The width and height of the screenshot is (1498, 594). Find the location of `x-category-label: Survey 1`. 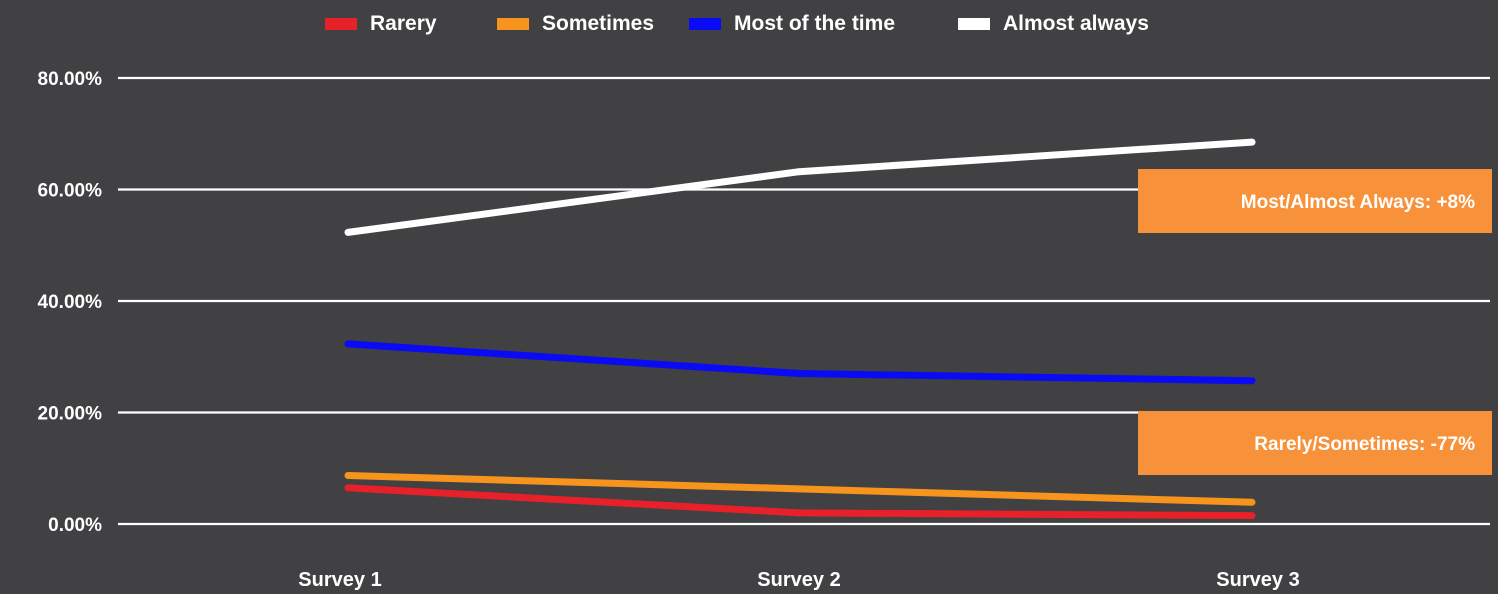

x-category-label: Survey 1 is located at coordinates (339, 580).